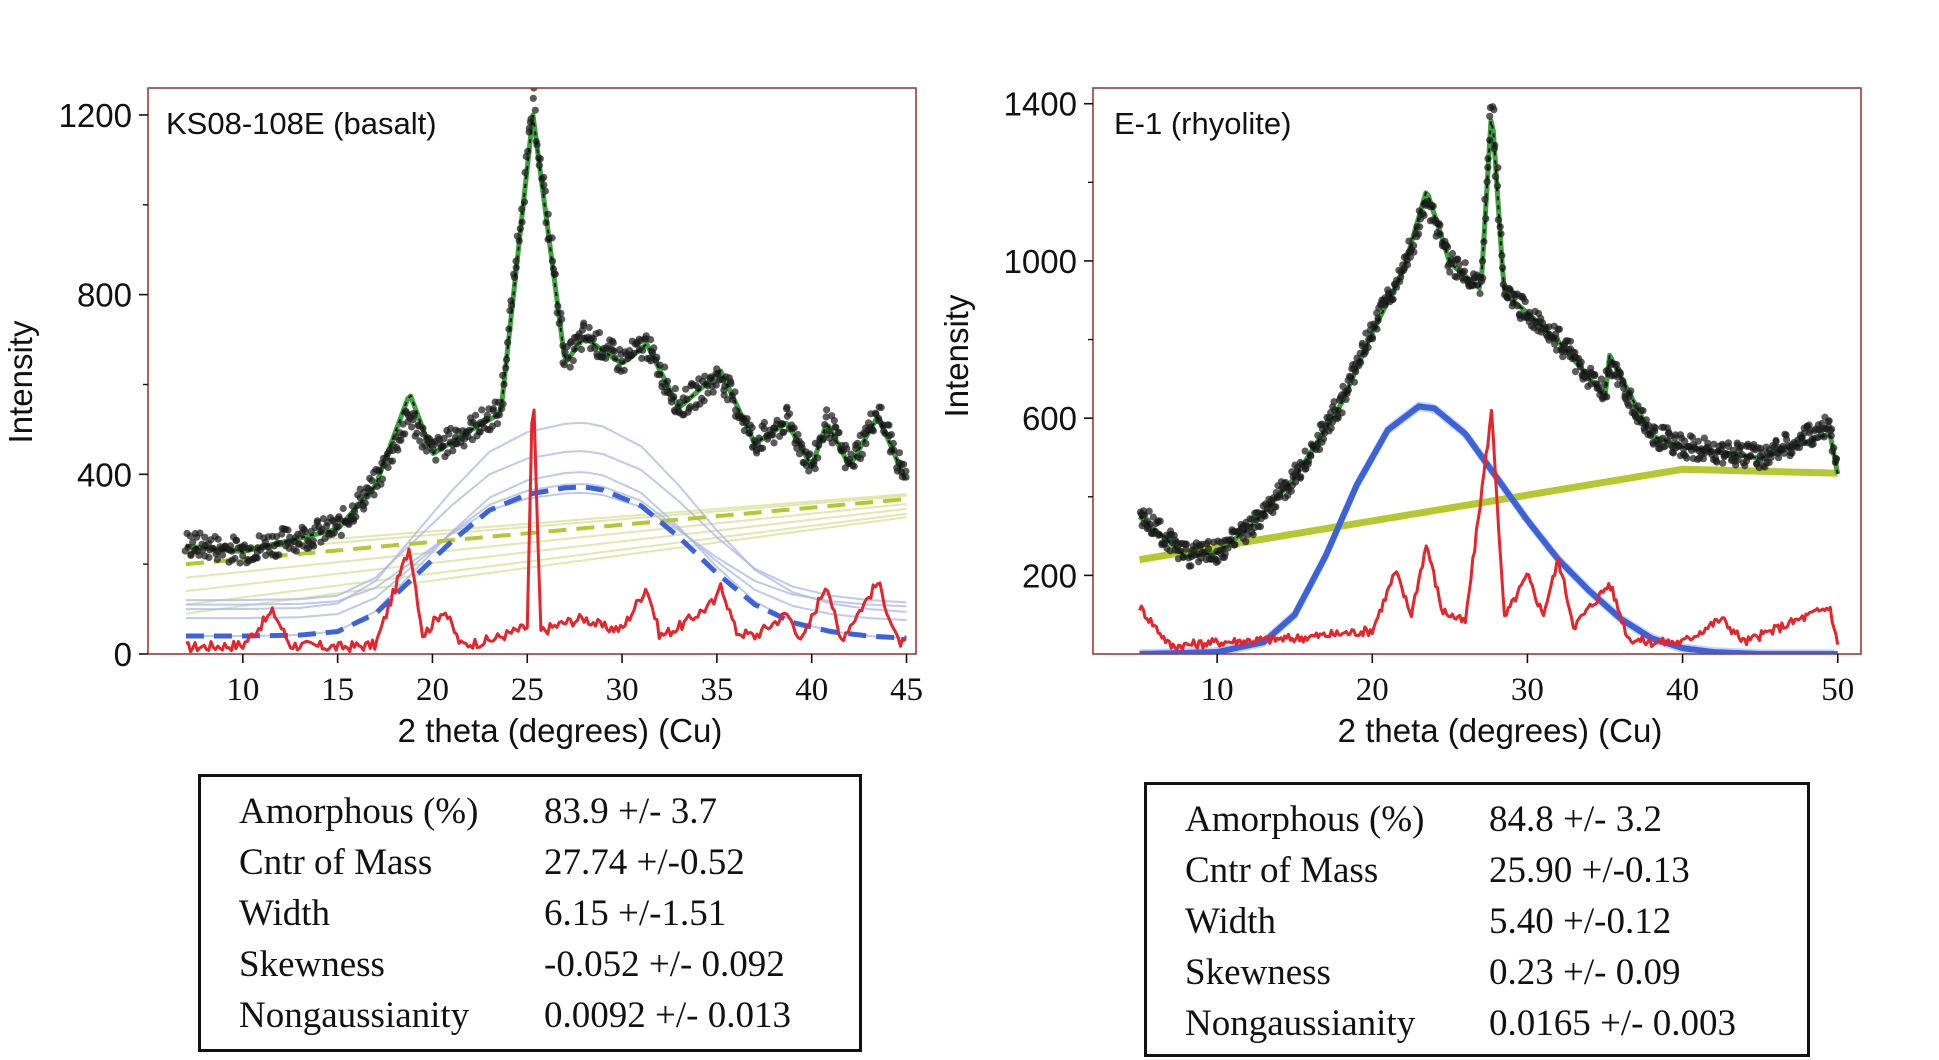  What do you see at coordinates (622, 690) in the screenshot?
I see `x-tick-label: 30` at bounding box center [622, 690].